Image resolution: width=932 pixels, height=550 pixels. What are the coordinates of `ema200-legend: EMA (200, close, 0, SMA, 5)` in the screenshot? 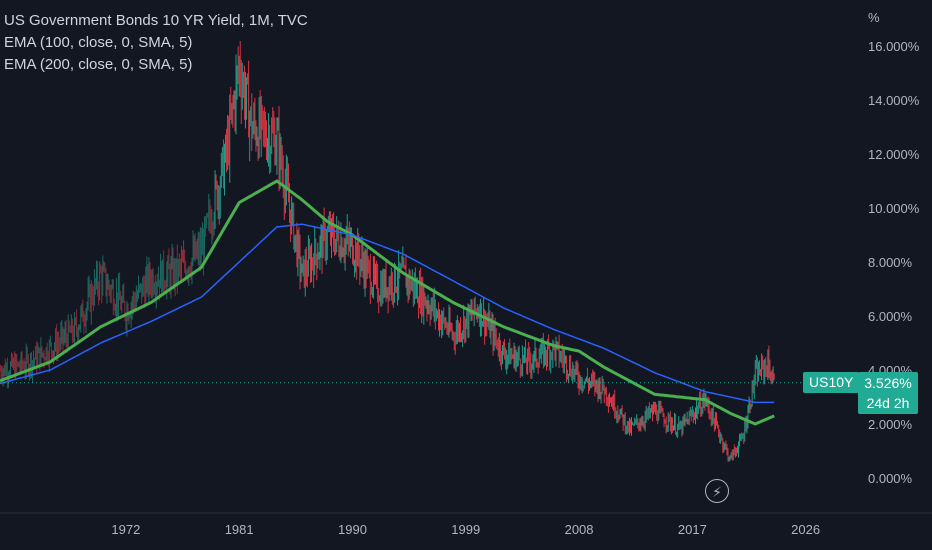 It's located at (98, 64).